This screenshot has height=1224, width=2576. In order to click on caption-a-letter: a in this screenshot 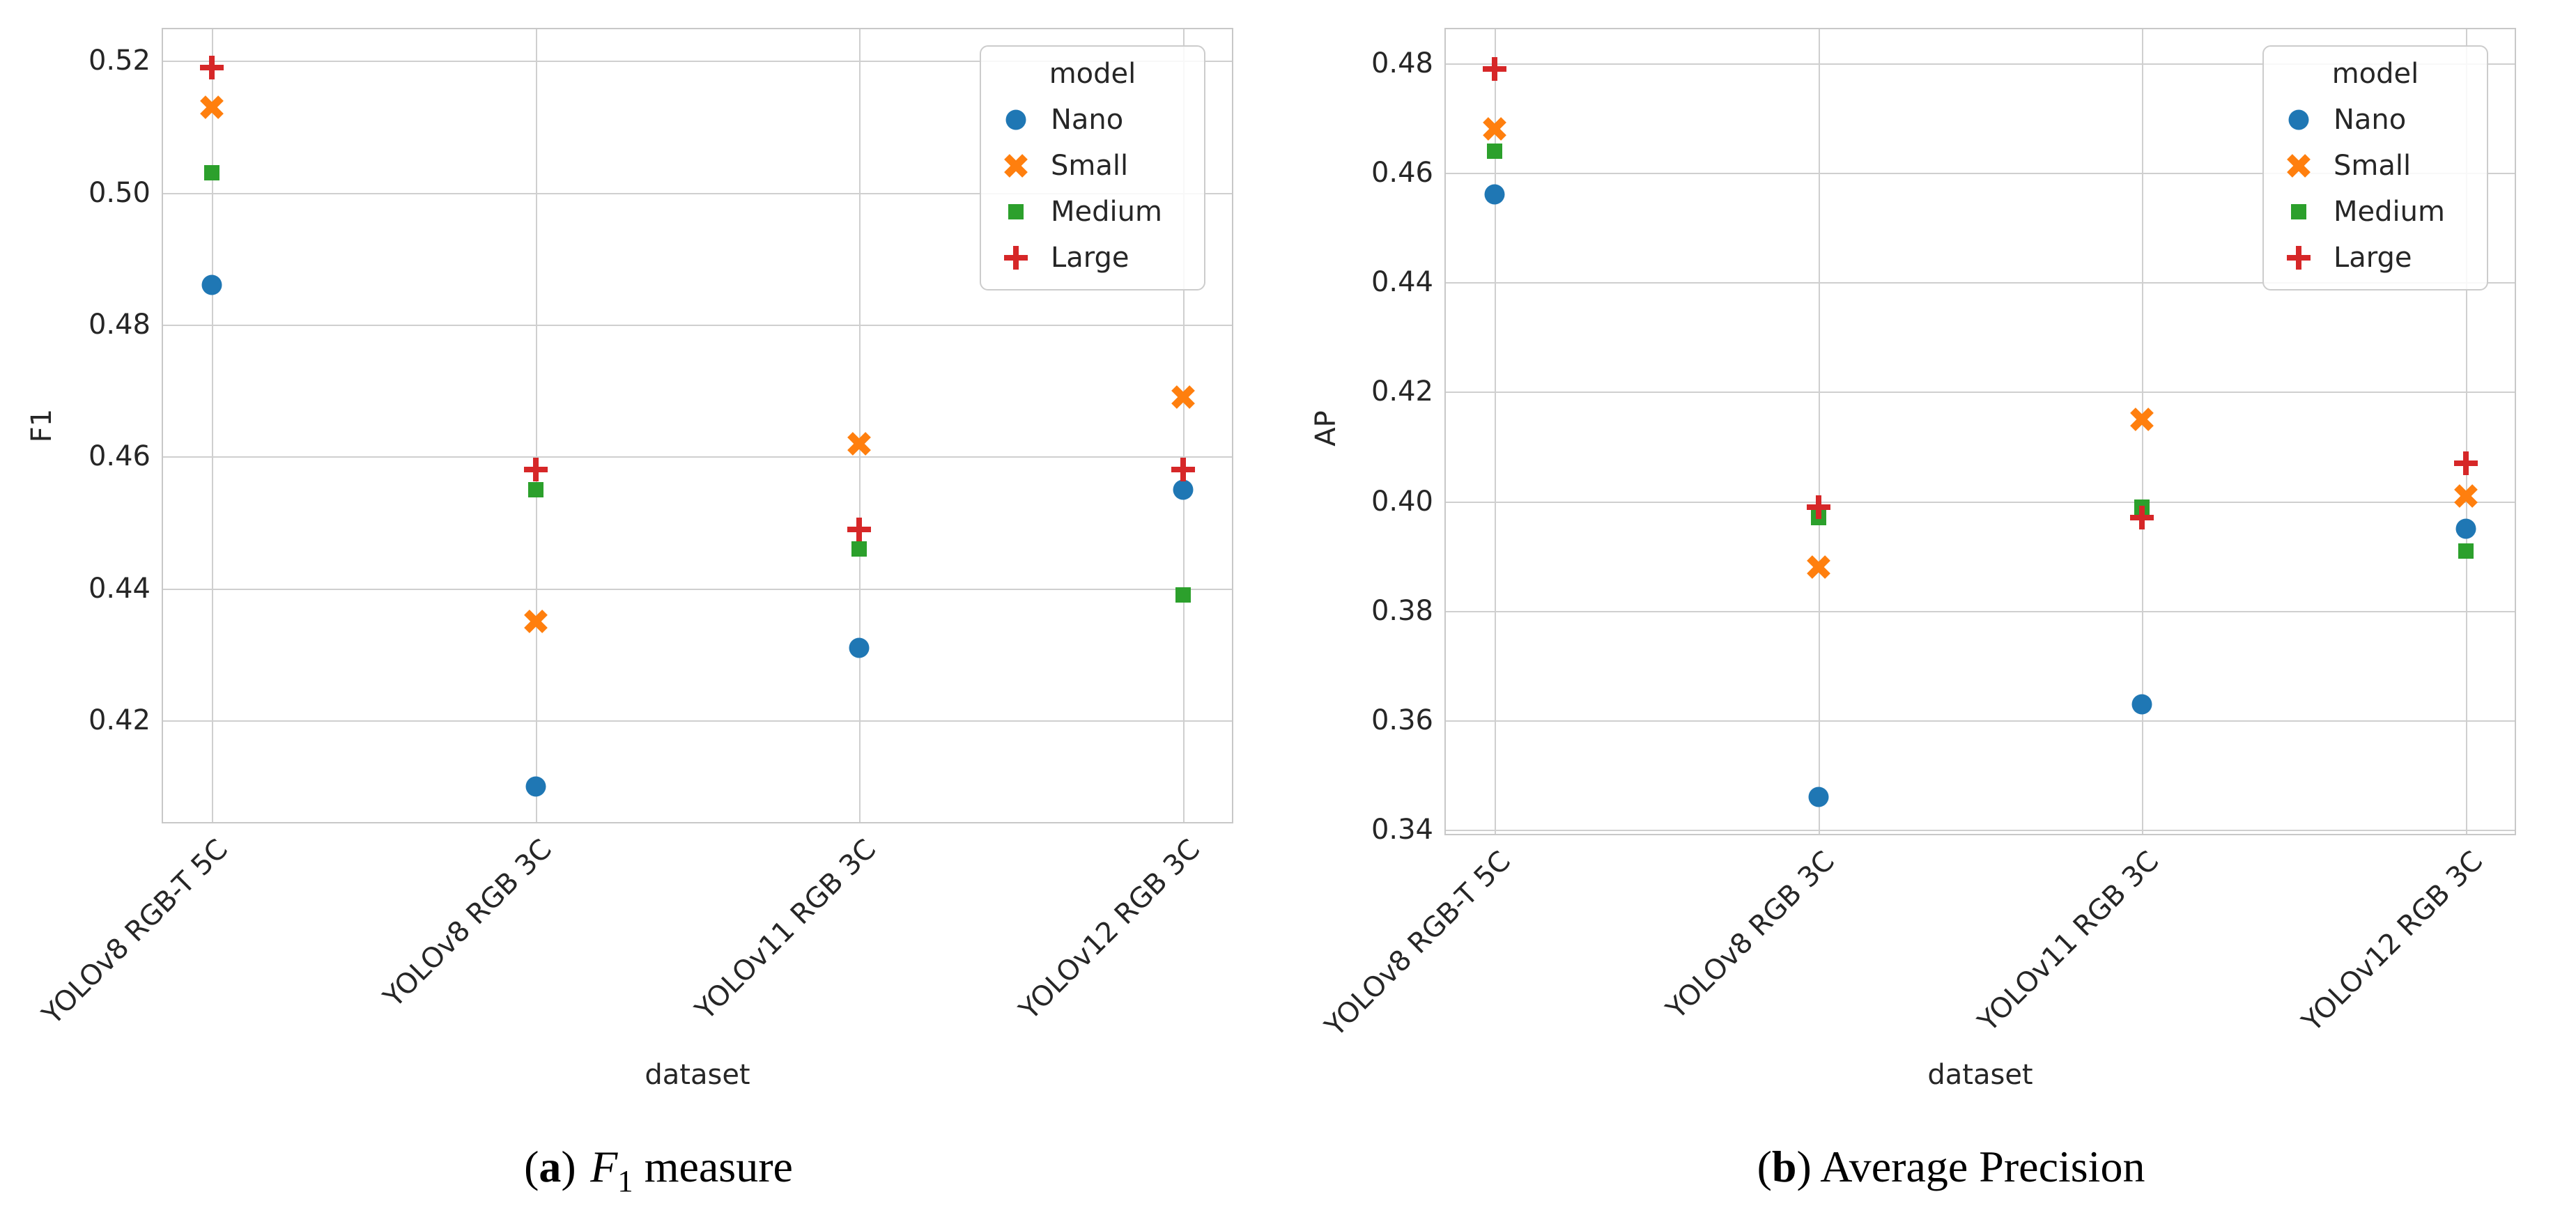, I will do `click(550, 1166)`.